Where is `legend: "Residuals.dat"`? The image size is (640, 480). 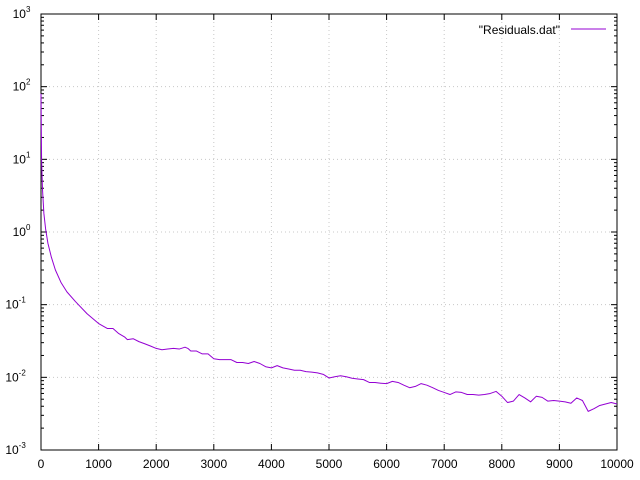 legend: "Residuals.dat" is located at coordinates (542, 30).